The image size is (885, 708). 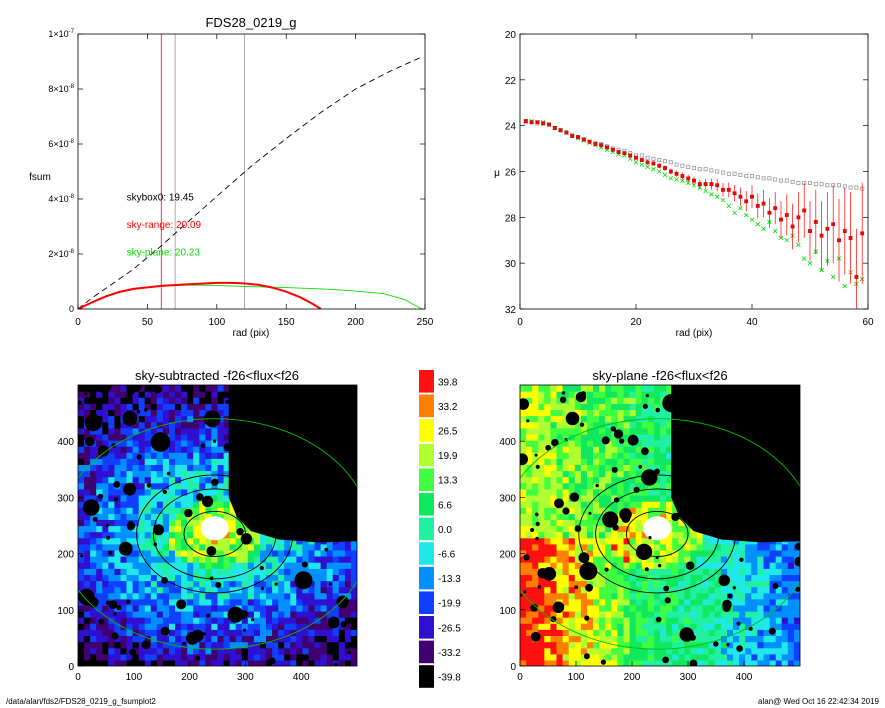 What do you see at coordinates (449, 678) in the screenshot?
I see `colorbar-label: -39.8` at bounding box center [449, 678].